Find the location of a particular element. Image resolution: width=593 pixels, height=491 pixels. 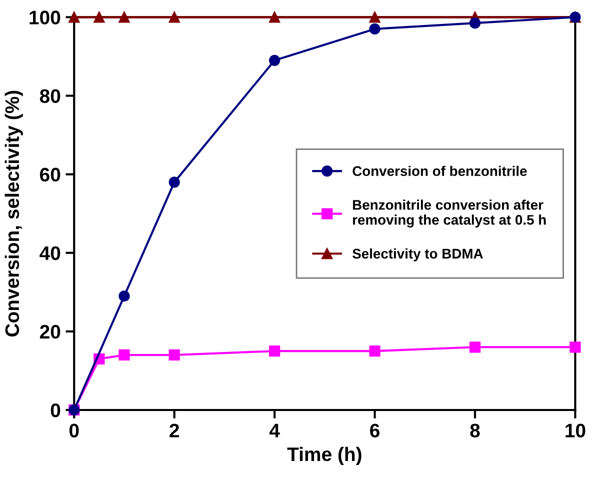

legend-label: Selectivity to BDMA is located at coordinates (417, 255).